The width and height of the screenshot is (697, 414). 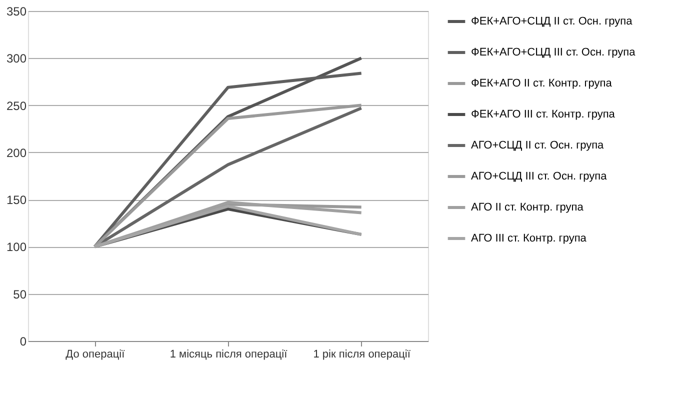 What do you see at coordinates (20, 294) in the screenshot?
I see `y-tick-label: 50` at bounding box center [20, 294].